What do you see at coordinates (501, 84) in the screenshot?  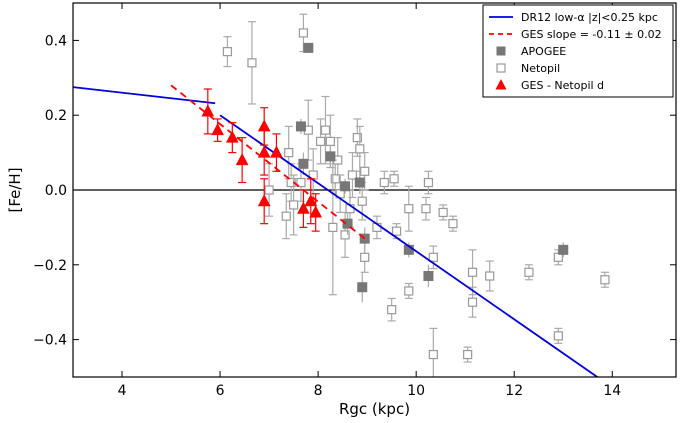 I see `legend-ges-triangle-swatch` at bounding box center [501, 84].